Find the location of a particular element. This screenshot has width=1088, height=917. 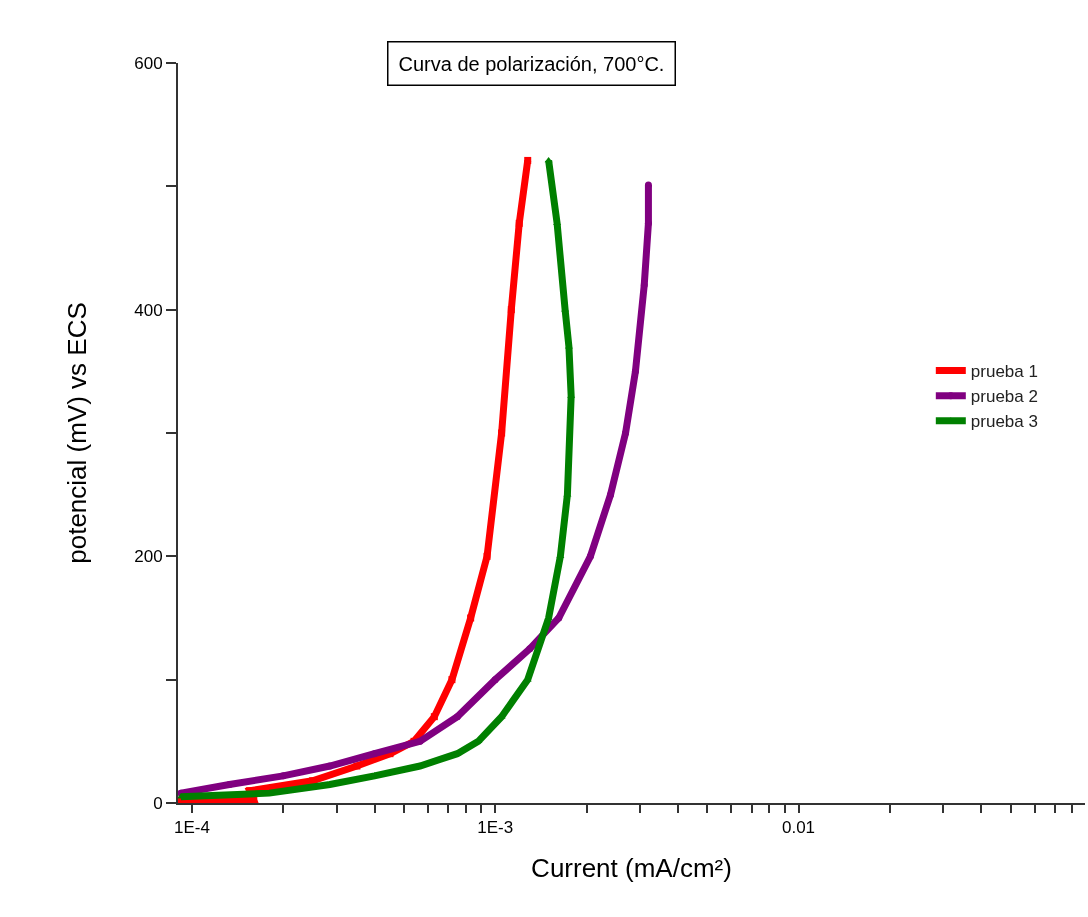

x-tick-label: 0.01 is located at coordinates (798, 828).